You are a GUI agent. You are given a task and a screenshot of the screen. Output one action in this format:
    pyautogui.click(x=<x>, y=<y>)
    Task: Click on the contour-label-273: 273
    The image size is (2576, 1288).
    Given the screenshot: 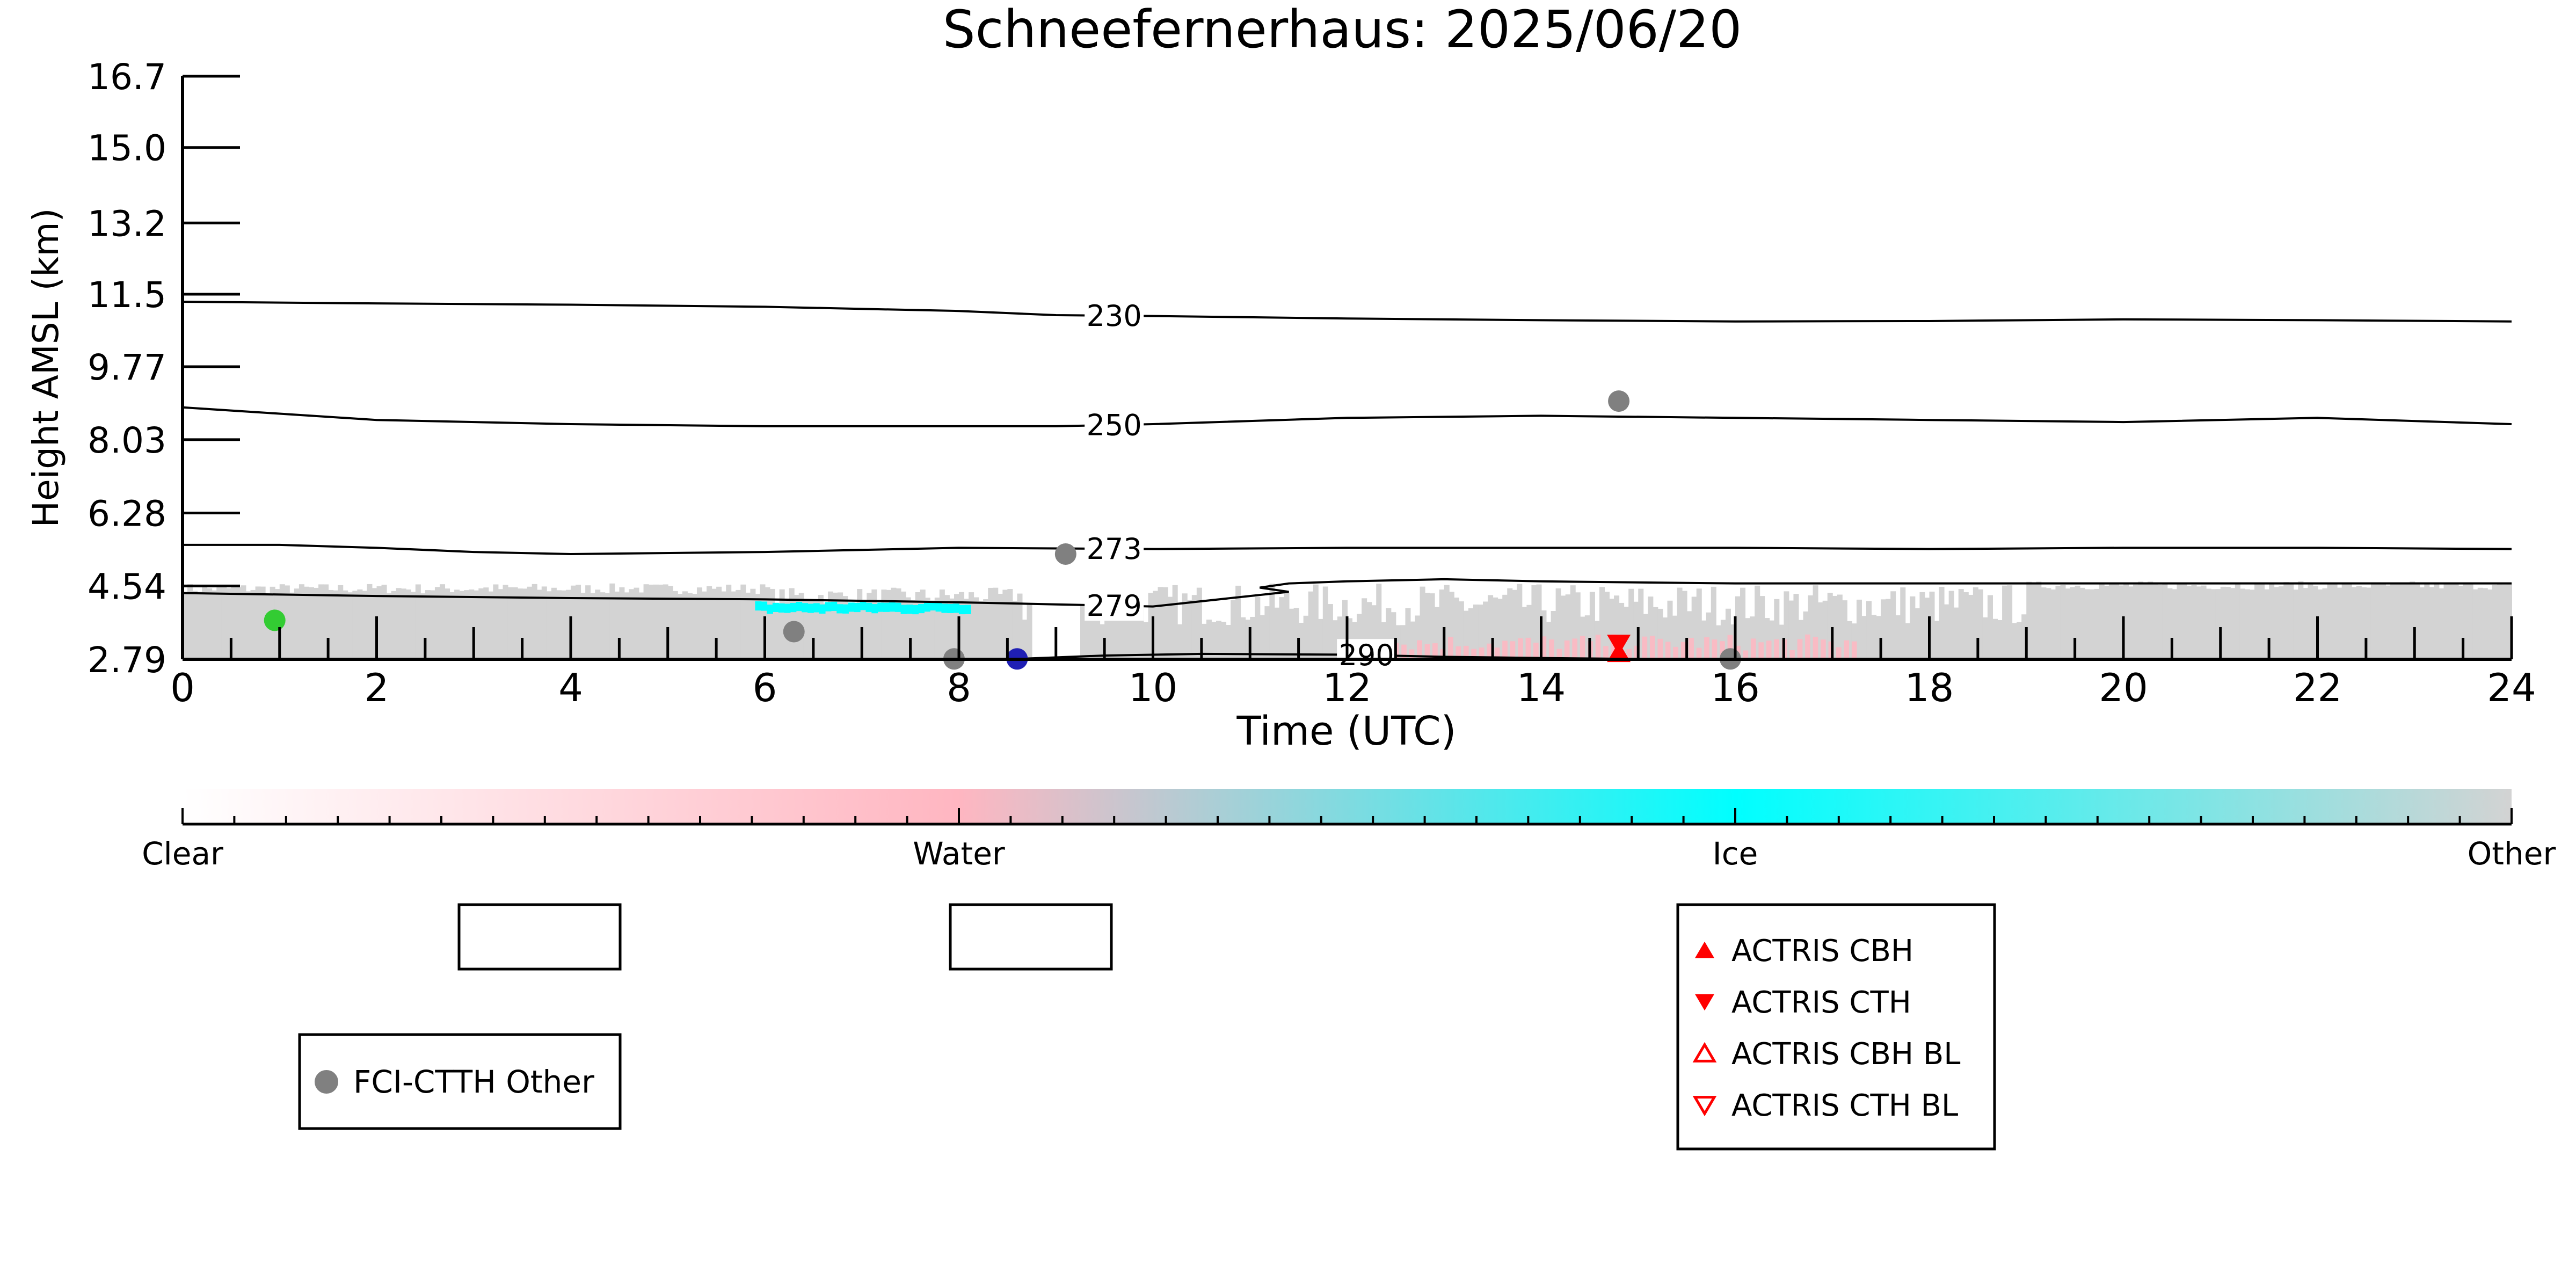 What is the action you would take?
    pyautogui.click(x=1114, y=549)
    